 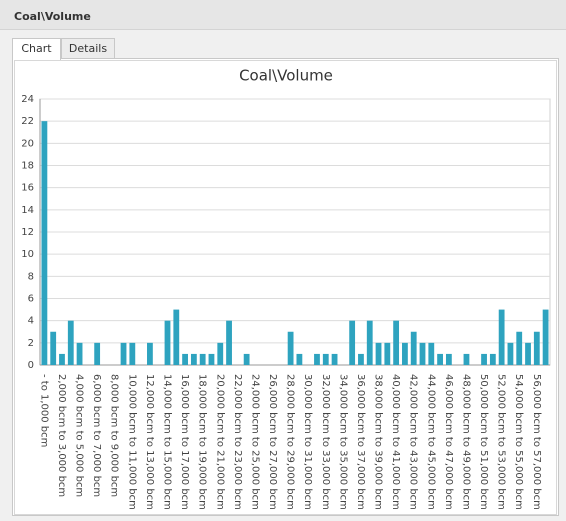 What do you see at coordinates (27, 210) in the screenshot?
I see `y-tick-label: 14` at bounding box center [27, 210].